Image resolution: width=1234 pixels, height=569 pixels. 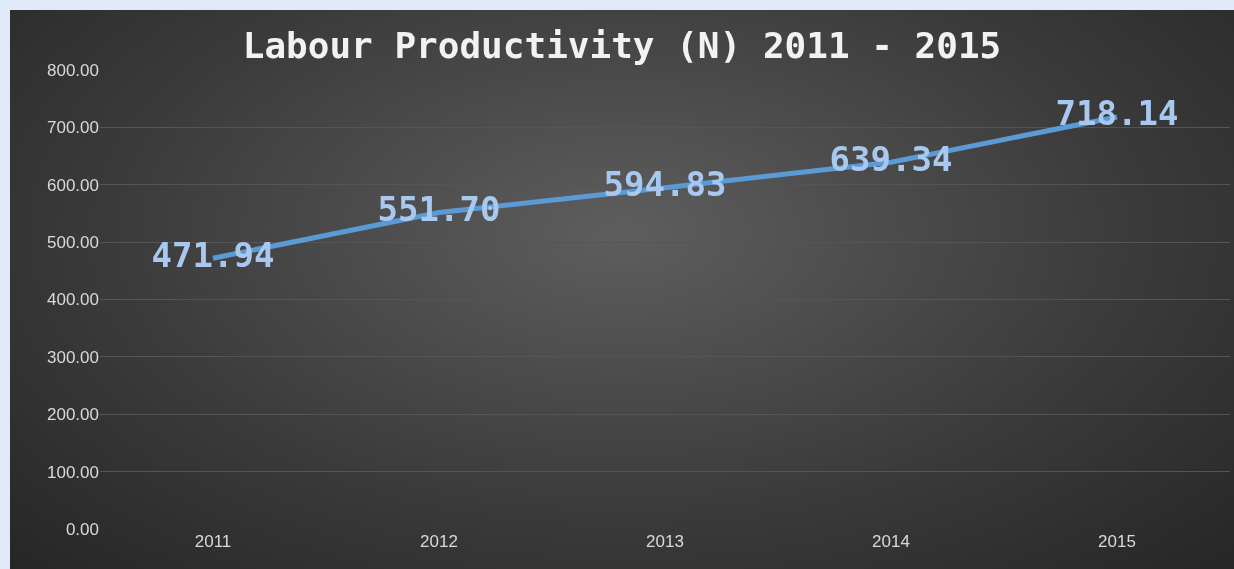 What do you see at coordinates (82, 529) in the screenshot?
I see `y-tick-label: 0.00` at bounding box center [82, 529].